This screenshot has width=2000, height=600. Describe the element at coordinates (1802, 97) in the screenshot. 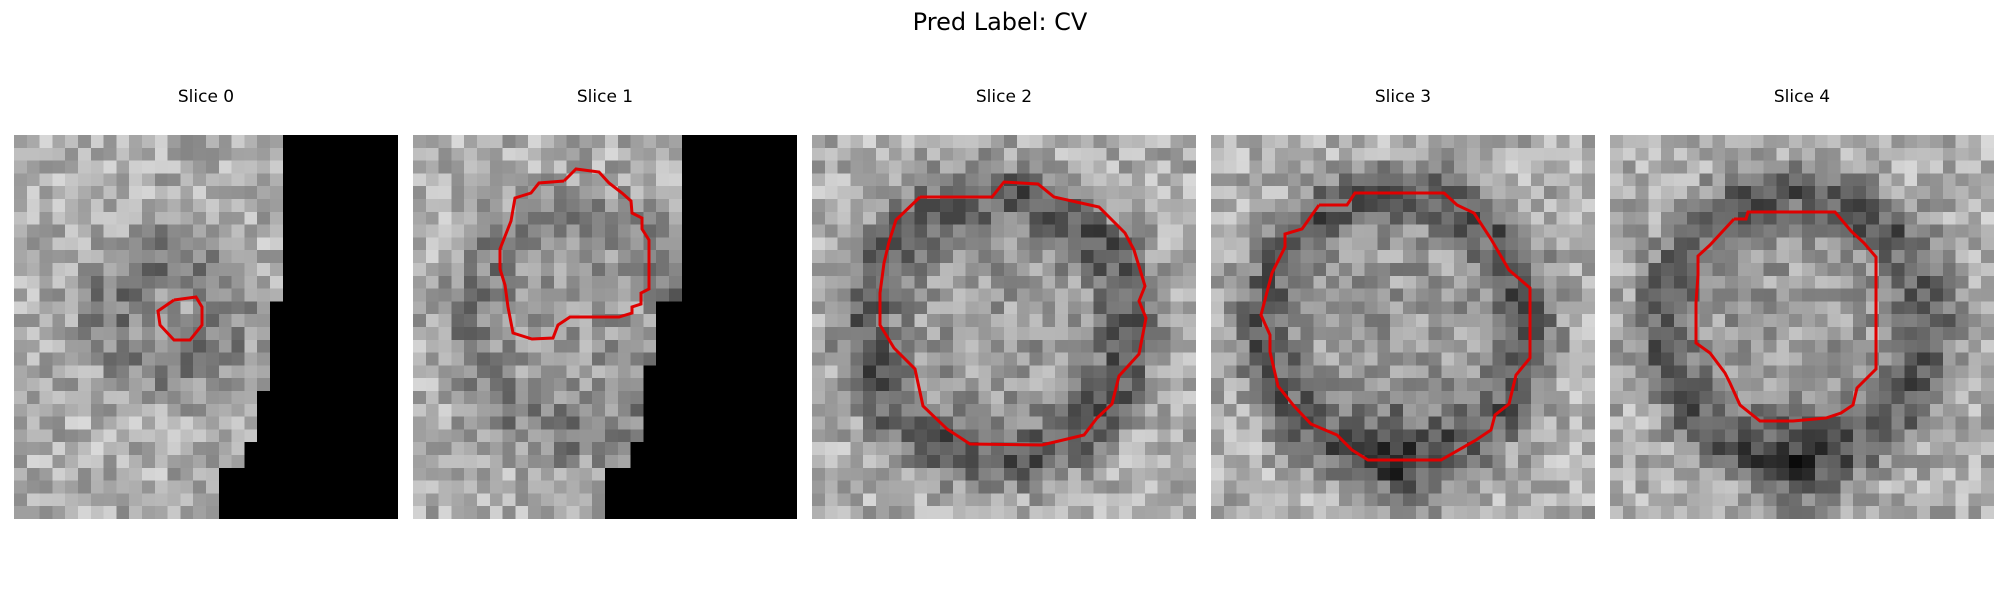

I see `slice-title: Slice 4` at that location.